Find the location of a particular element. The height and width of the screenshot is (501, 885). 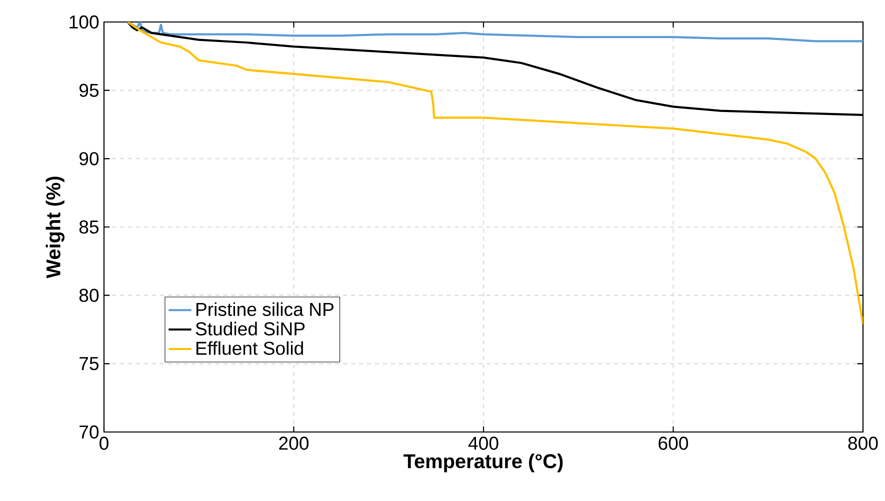

legend-label: Studied SiNP is located at coordinates (250, 329).